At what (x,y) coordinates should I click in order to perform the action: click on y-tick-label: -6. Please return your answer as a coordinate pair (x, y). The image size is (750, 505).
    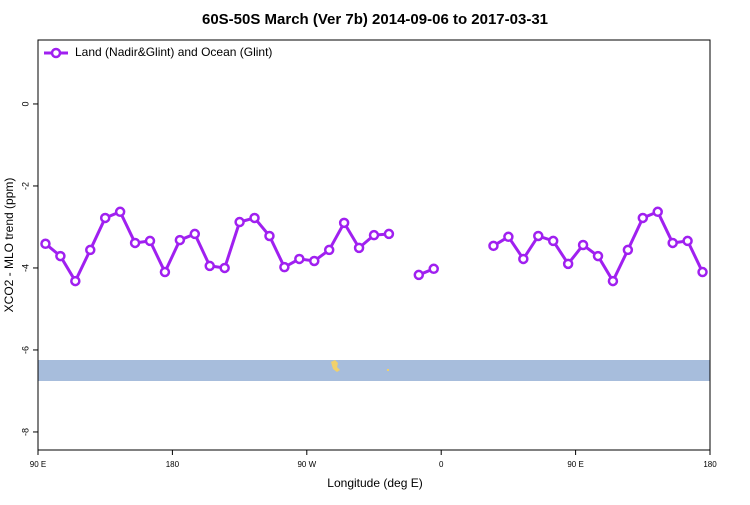
    Looking at the image, I should click on (25, 350).